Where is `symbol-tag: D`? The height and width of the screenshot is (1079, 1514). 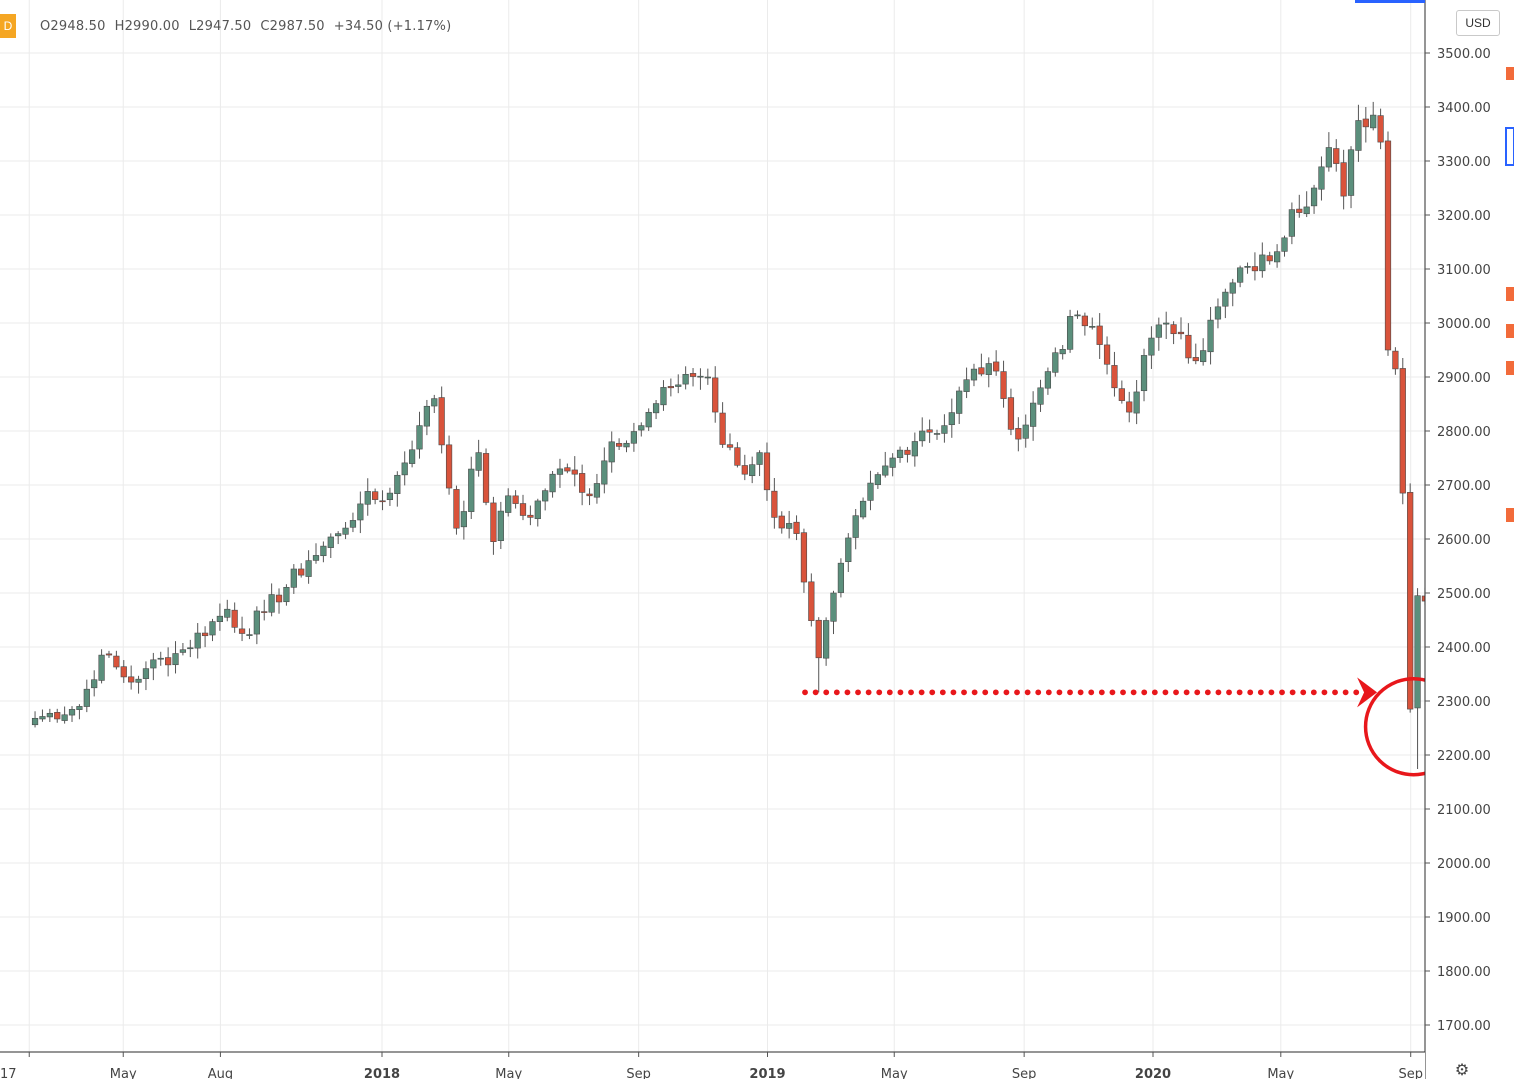 symbol-tag: D is located at coordinates (8, 26).